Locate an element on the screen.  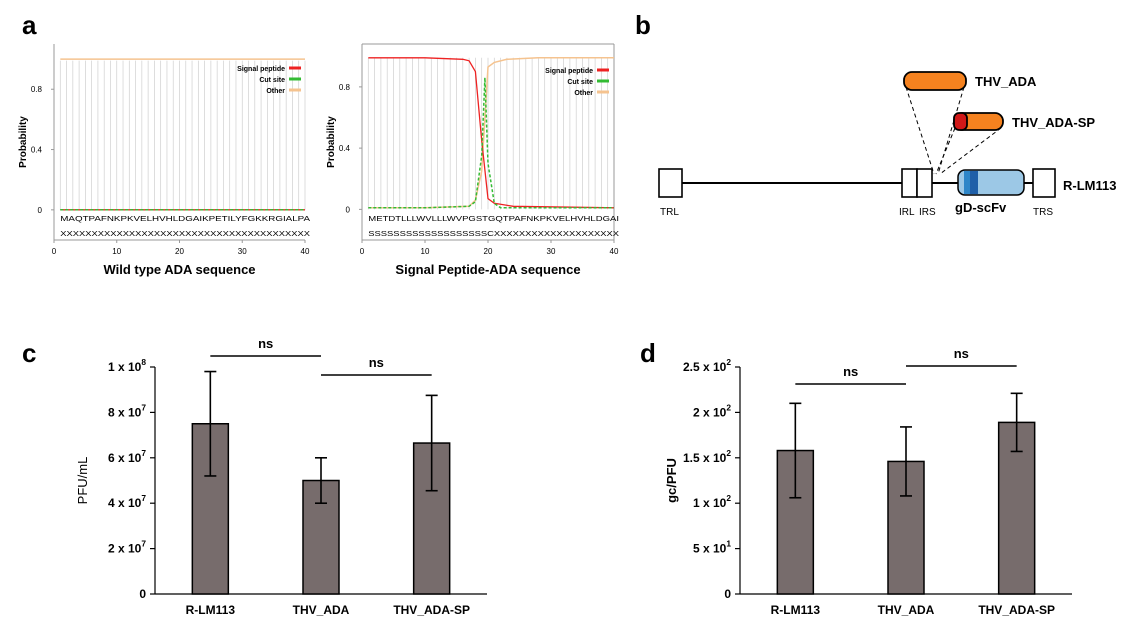
trl-box is located at coordinates (670, 183).